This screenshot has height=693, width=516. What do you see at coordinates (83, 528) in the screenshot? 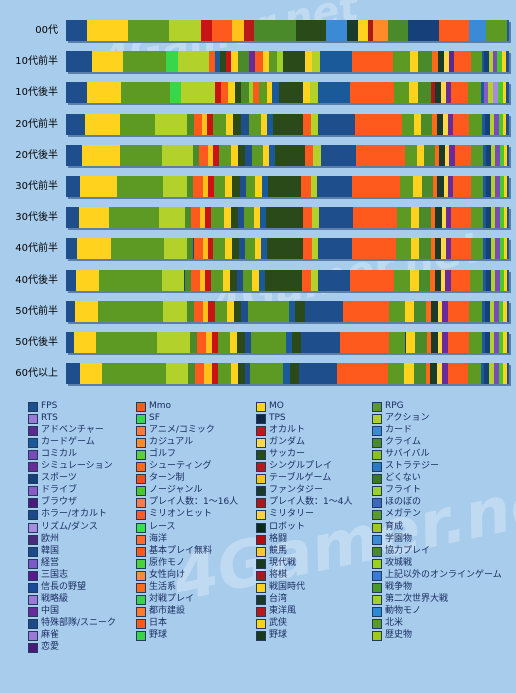
I see `legend-item: リズム/ダンス` at bounding box center [83, 528].